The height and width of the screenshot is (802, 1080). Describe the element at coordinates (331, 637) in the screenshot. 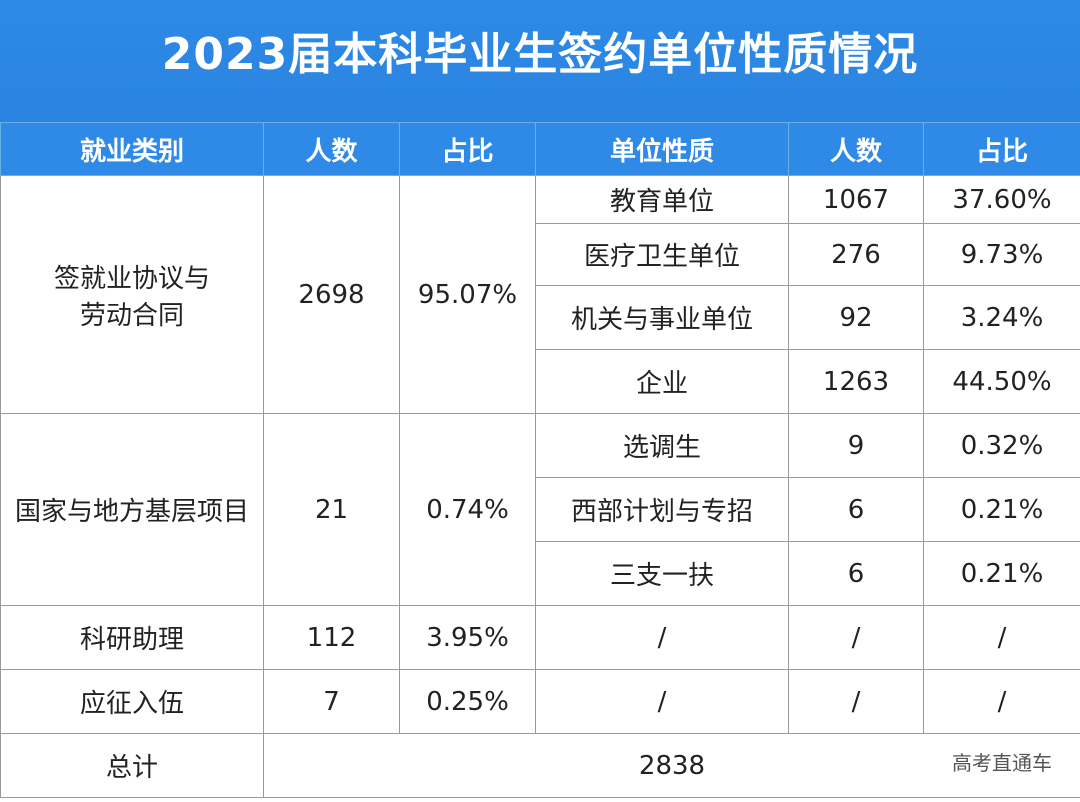

I see `category-count: 112` at that location.